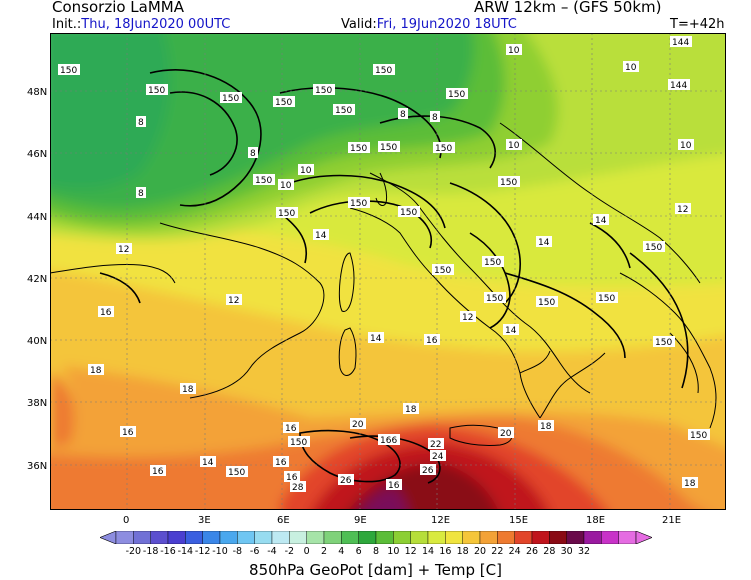 Image resolution: width=751 pixels, height=580 pixels. I want to click on lat-label: 42N, so click(37, 279).